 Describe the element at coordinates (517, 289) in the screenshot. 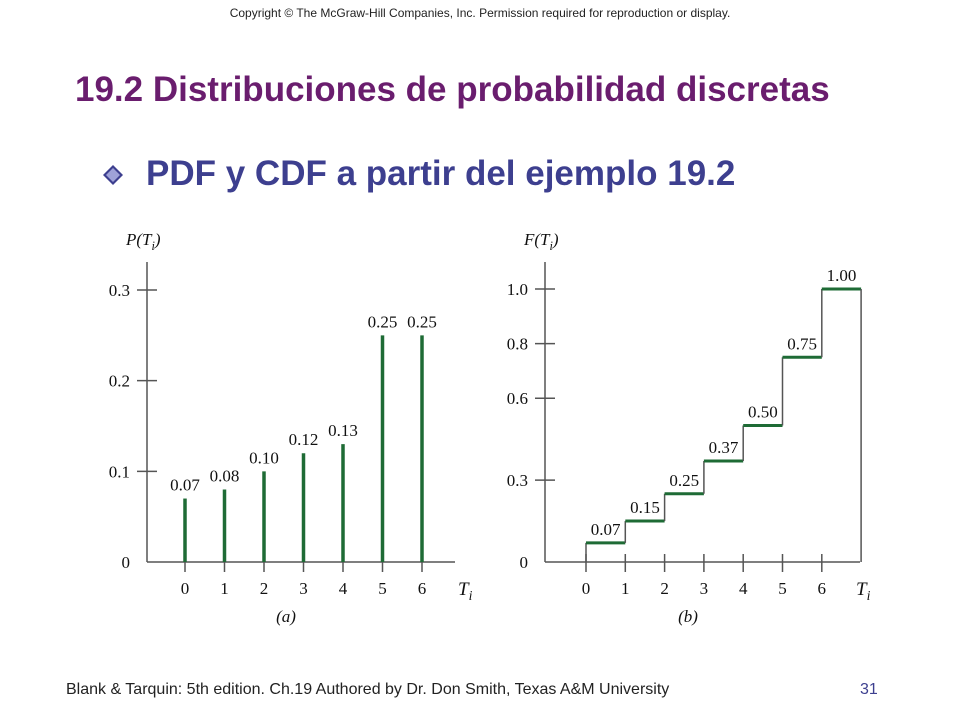

I see `cdf-y-tick-label: 1.0` at that location.